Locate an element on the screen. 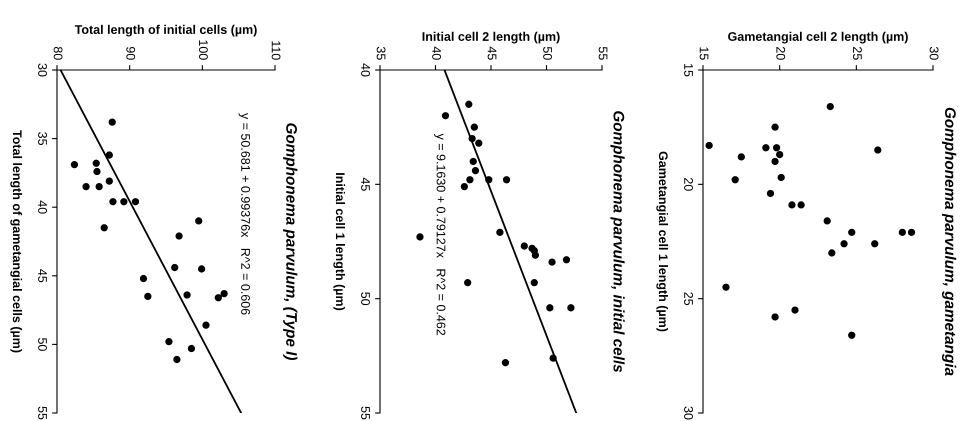  x-tick-label: 110 is located at coordinates (276, 50).